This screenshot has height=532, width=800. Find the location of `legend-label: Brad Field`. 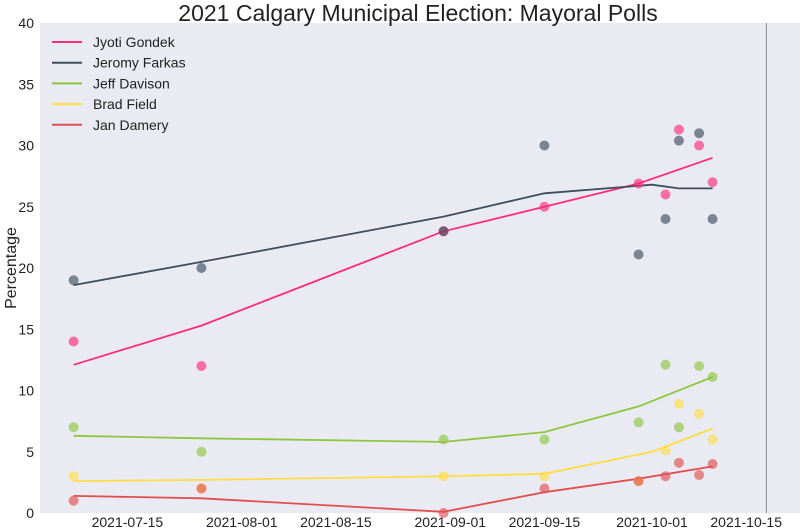

legend-label: Brad Field is located at coordinates (125, 104).